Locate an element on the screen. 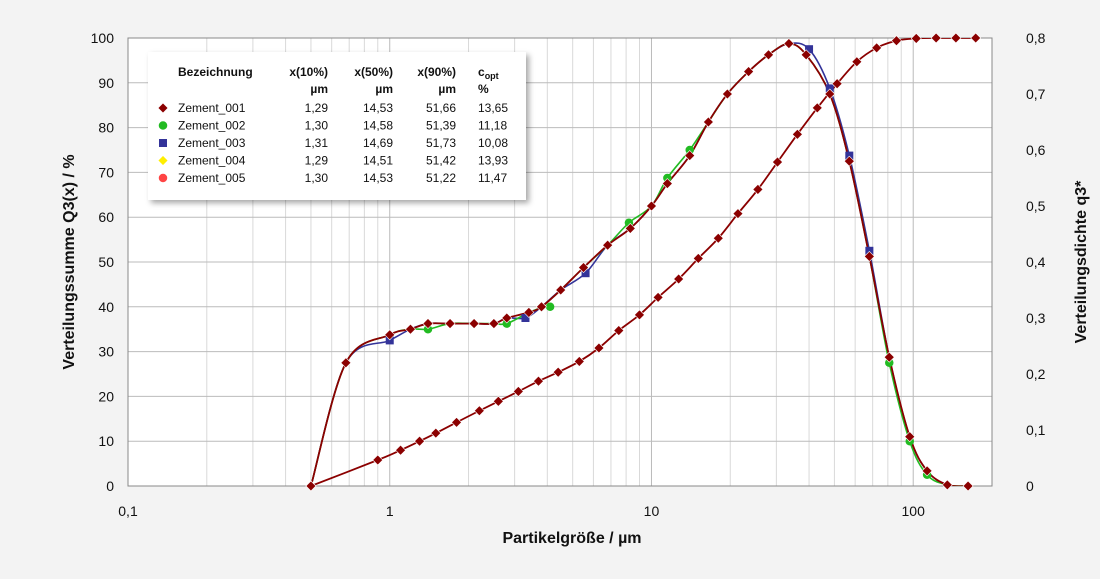 The width and height of the screenshot is (1100, 579). y-tick-label: 90 is located at coordinates (106, 83).